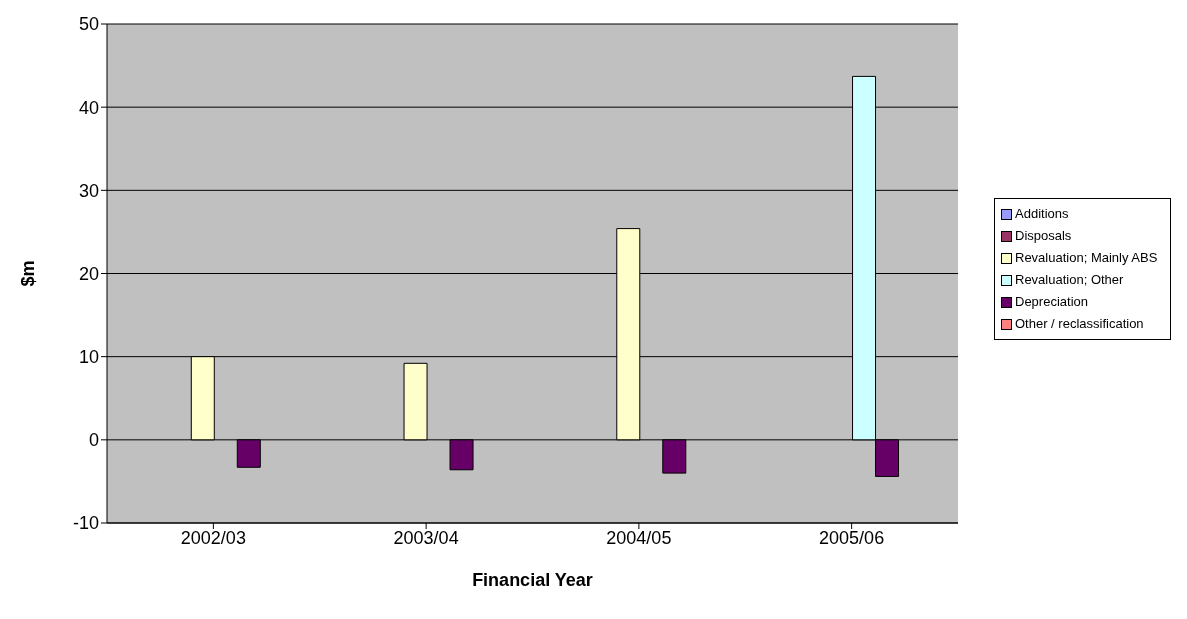 The image size is (1187, 619). What do you see at coordinates (426, 537) in the screenshot?
I see `x-tick-label: 2003/04` at bounding box center [426, 537].